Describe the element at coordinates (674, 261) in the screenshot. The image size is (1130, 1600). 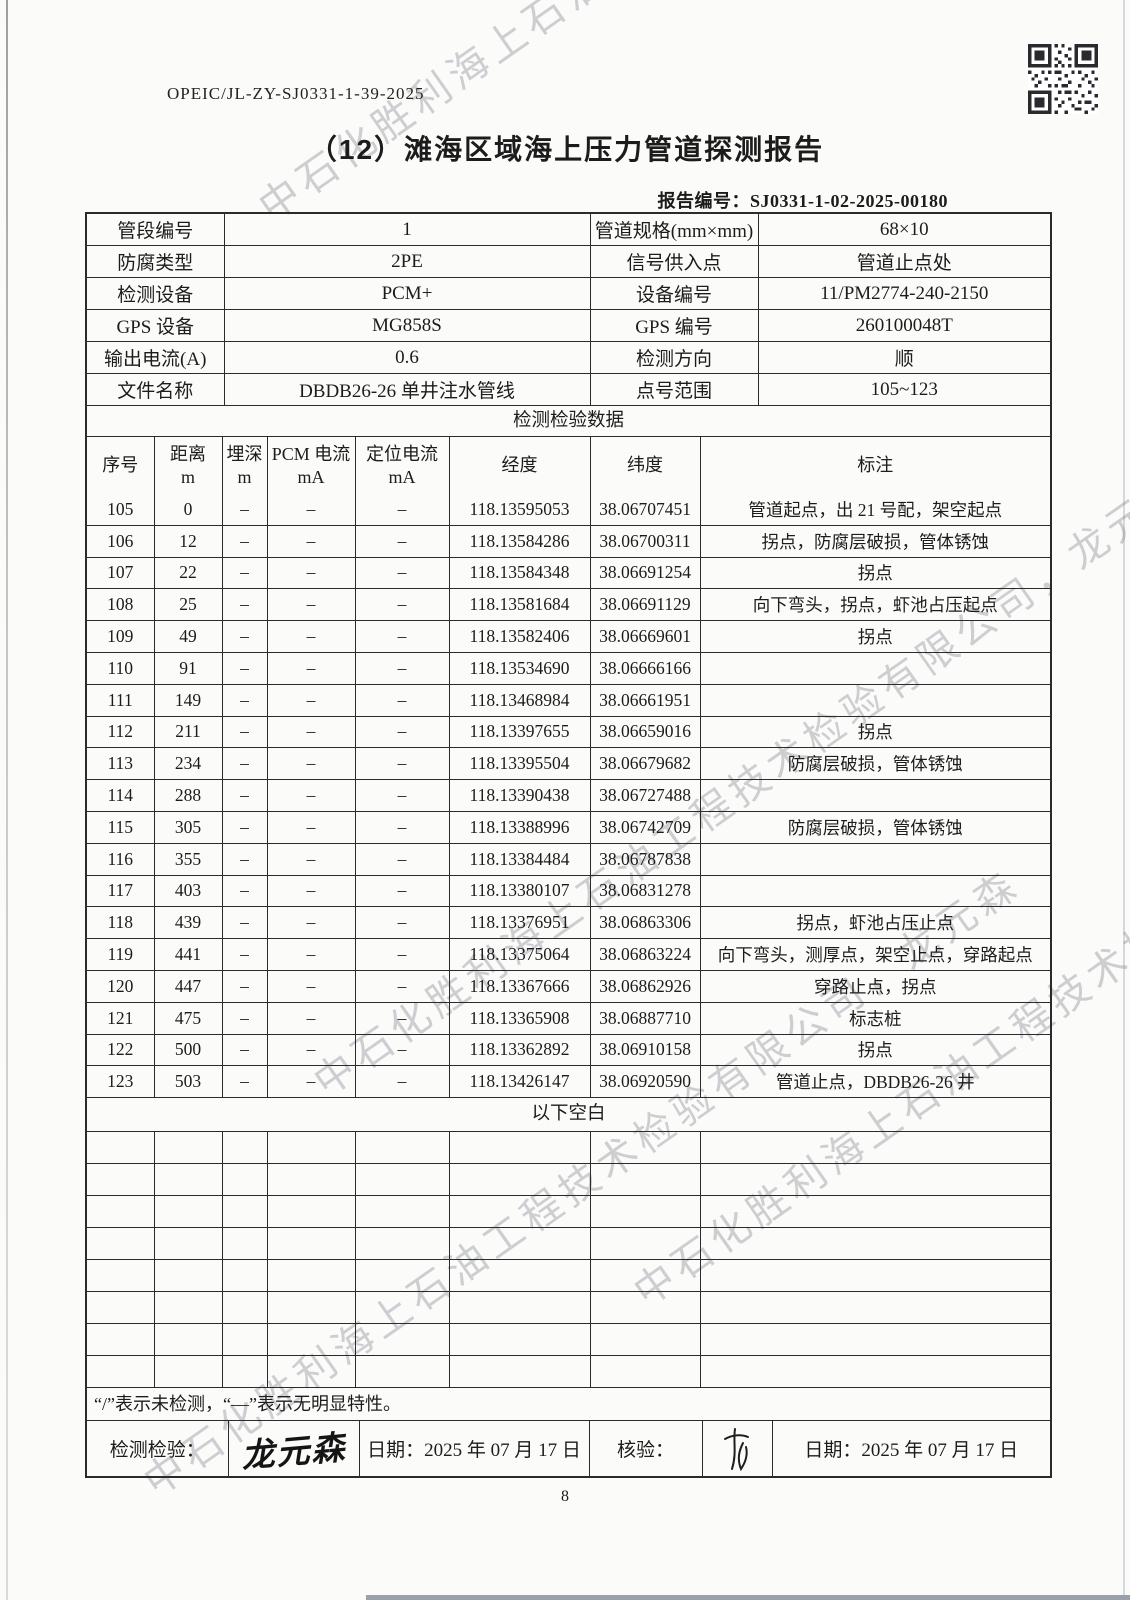
I see `info-label: 信号供入点` at that location.